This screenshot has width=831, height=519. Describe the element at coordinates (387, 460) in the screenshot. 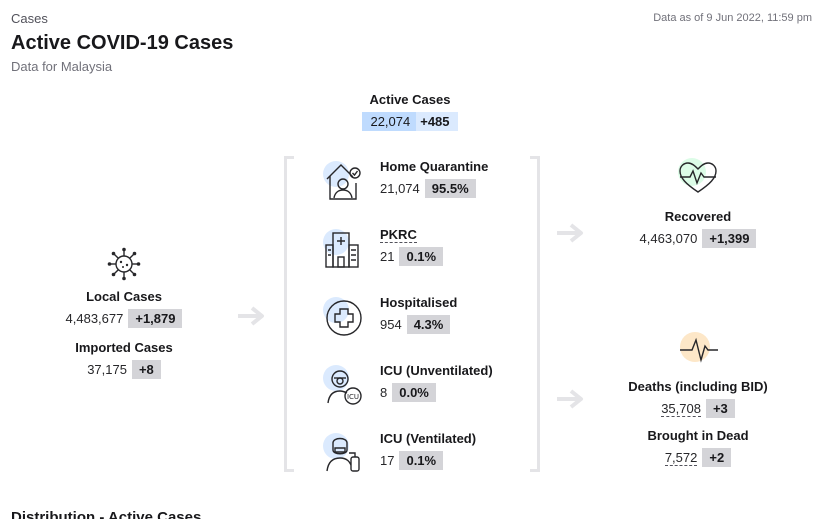

I see `icu-ventilated-value: 17` at that location.